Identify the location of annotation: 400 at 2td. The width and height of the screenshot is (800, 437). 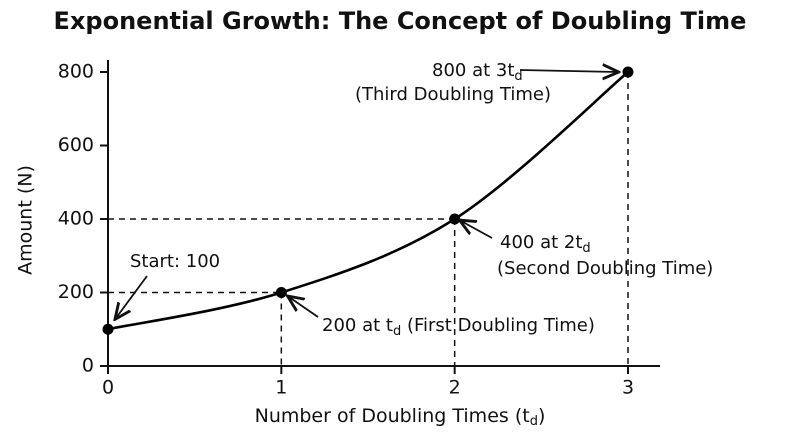
(545, 244).